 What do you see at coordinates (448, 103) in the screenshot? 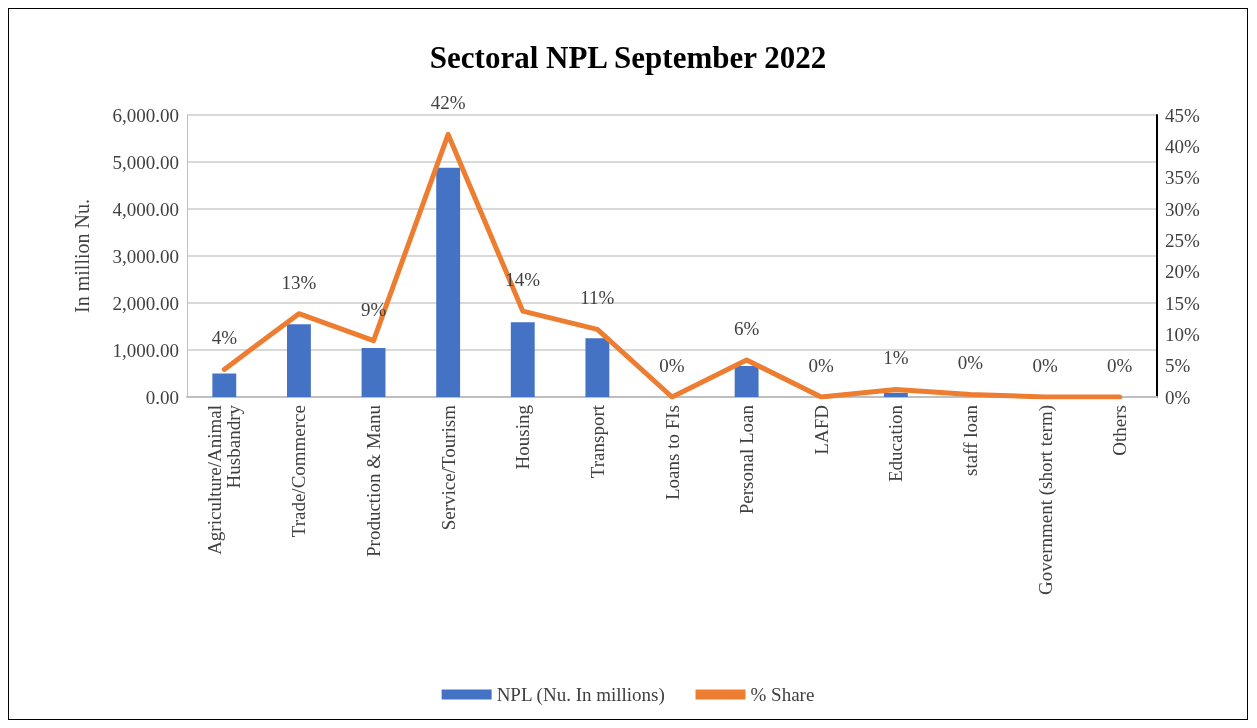
I see `data-label: 42%` at bounding box center [448, 103].